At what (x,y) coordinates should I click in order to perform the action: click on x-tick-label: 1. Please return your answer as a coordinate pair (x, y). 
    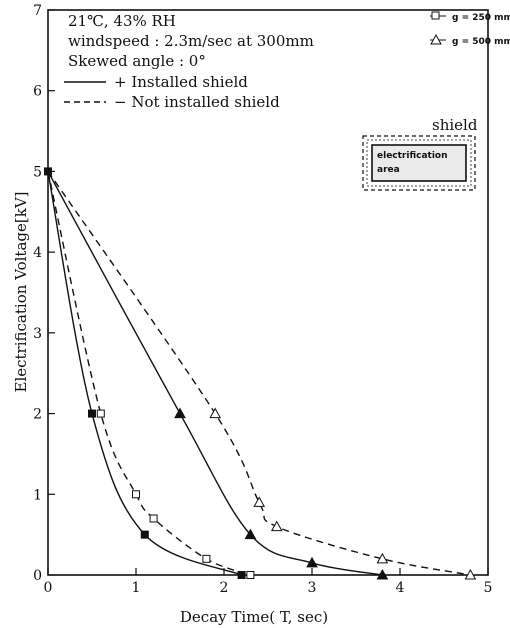
    Looking at the image, I should click on (136, 588).